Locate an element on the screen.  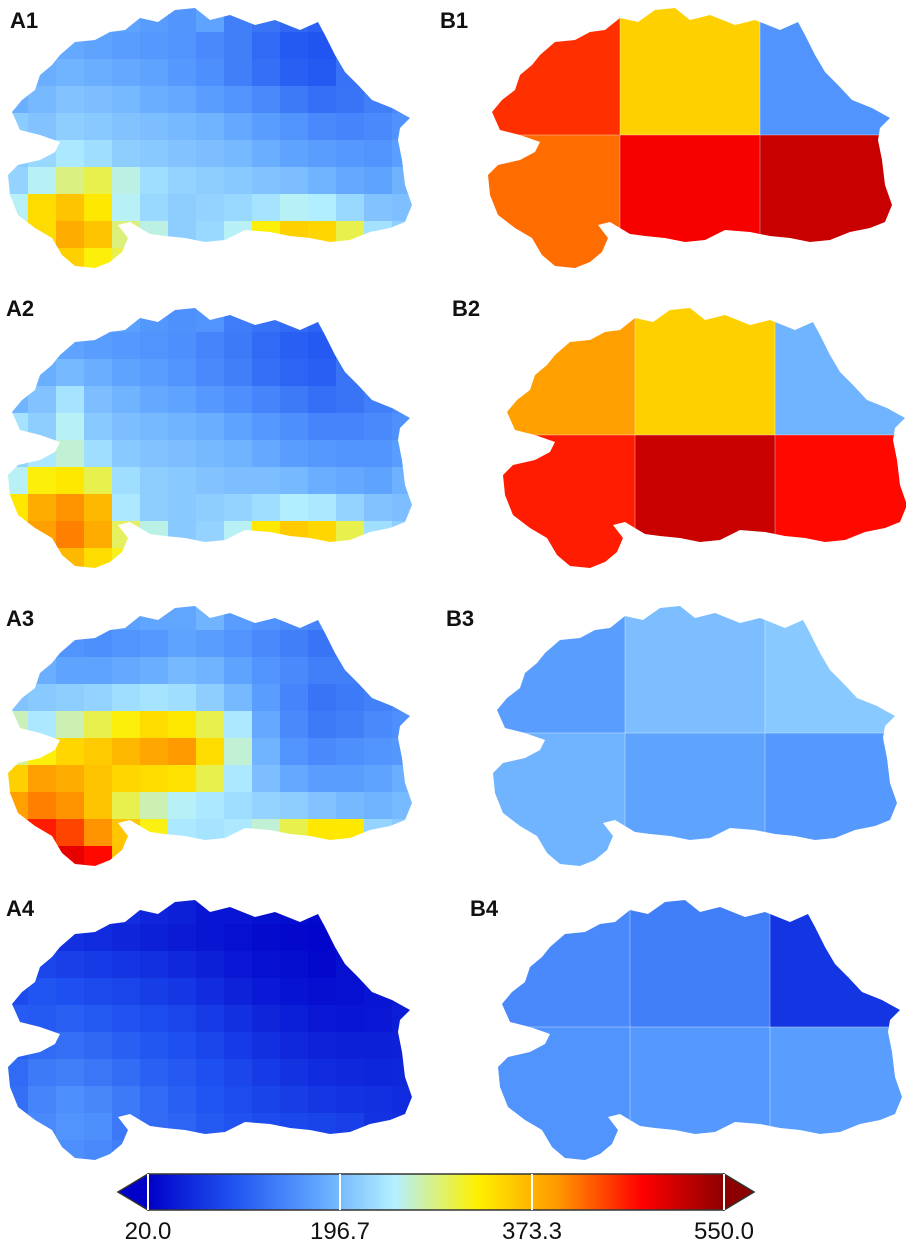
panel-label-a3: A3 is located at coordinates (20, 618).